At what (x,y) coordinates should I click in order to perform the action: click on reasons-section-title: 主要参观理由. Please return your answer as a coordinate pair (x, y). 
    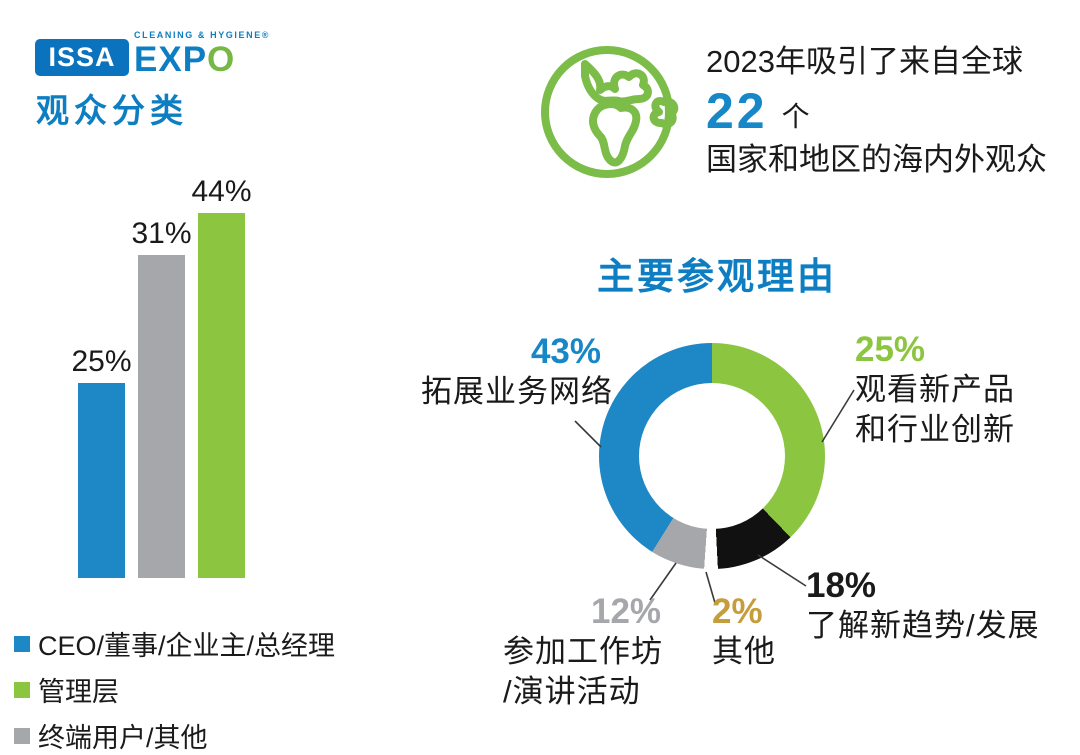
    Looking at the image, I should click on (717, 276).